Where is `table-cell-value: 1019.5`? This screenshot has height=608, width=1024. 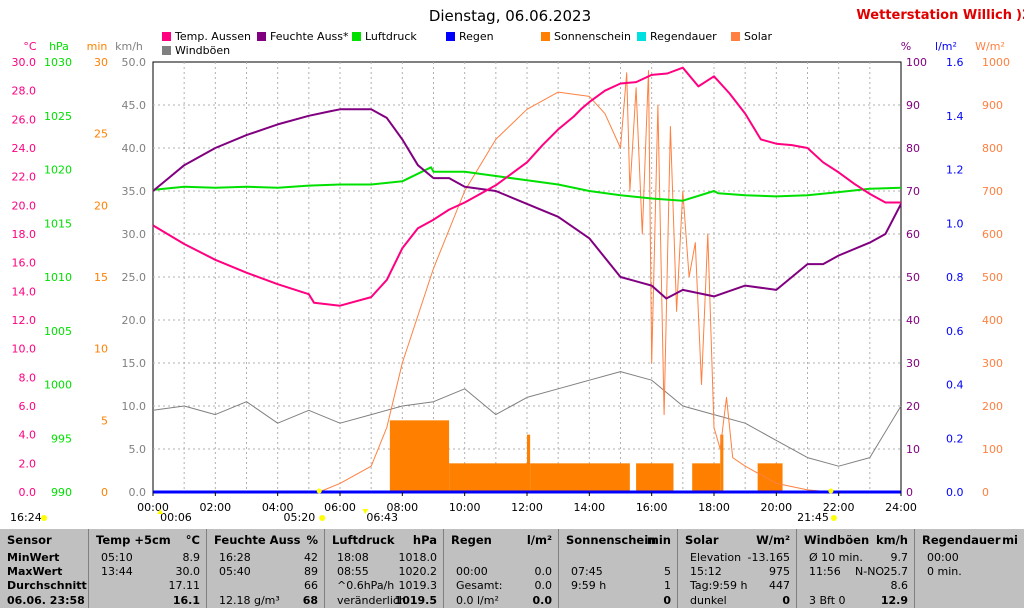
table-cell-value: 1019.5 is located at coordinates (415, 600).